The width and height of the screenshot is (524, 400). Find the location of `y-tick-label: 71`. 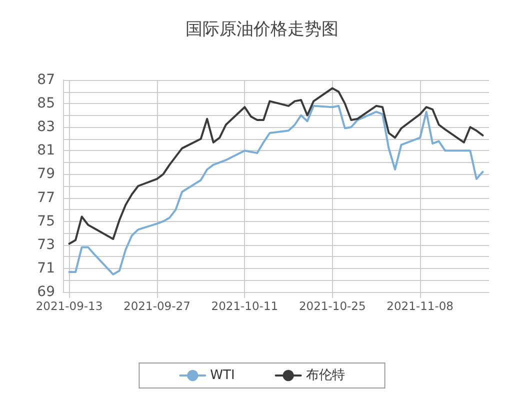

y-tick-label: 71 is located at coordinates (46, 268).